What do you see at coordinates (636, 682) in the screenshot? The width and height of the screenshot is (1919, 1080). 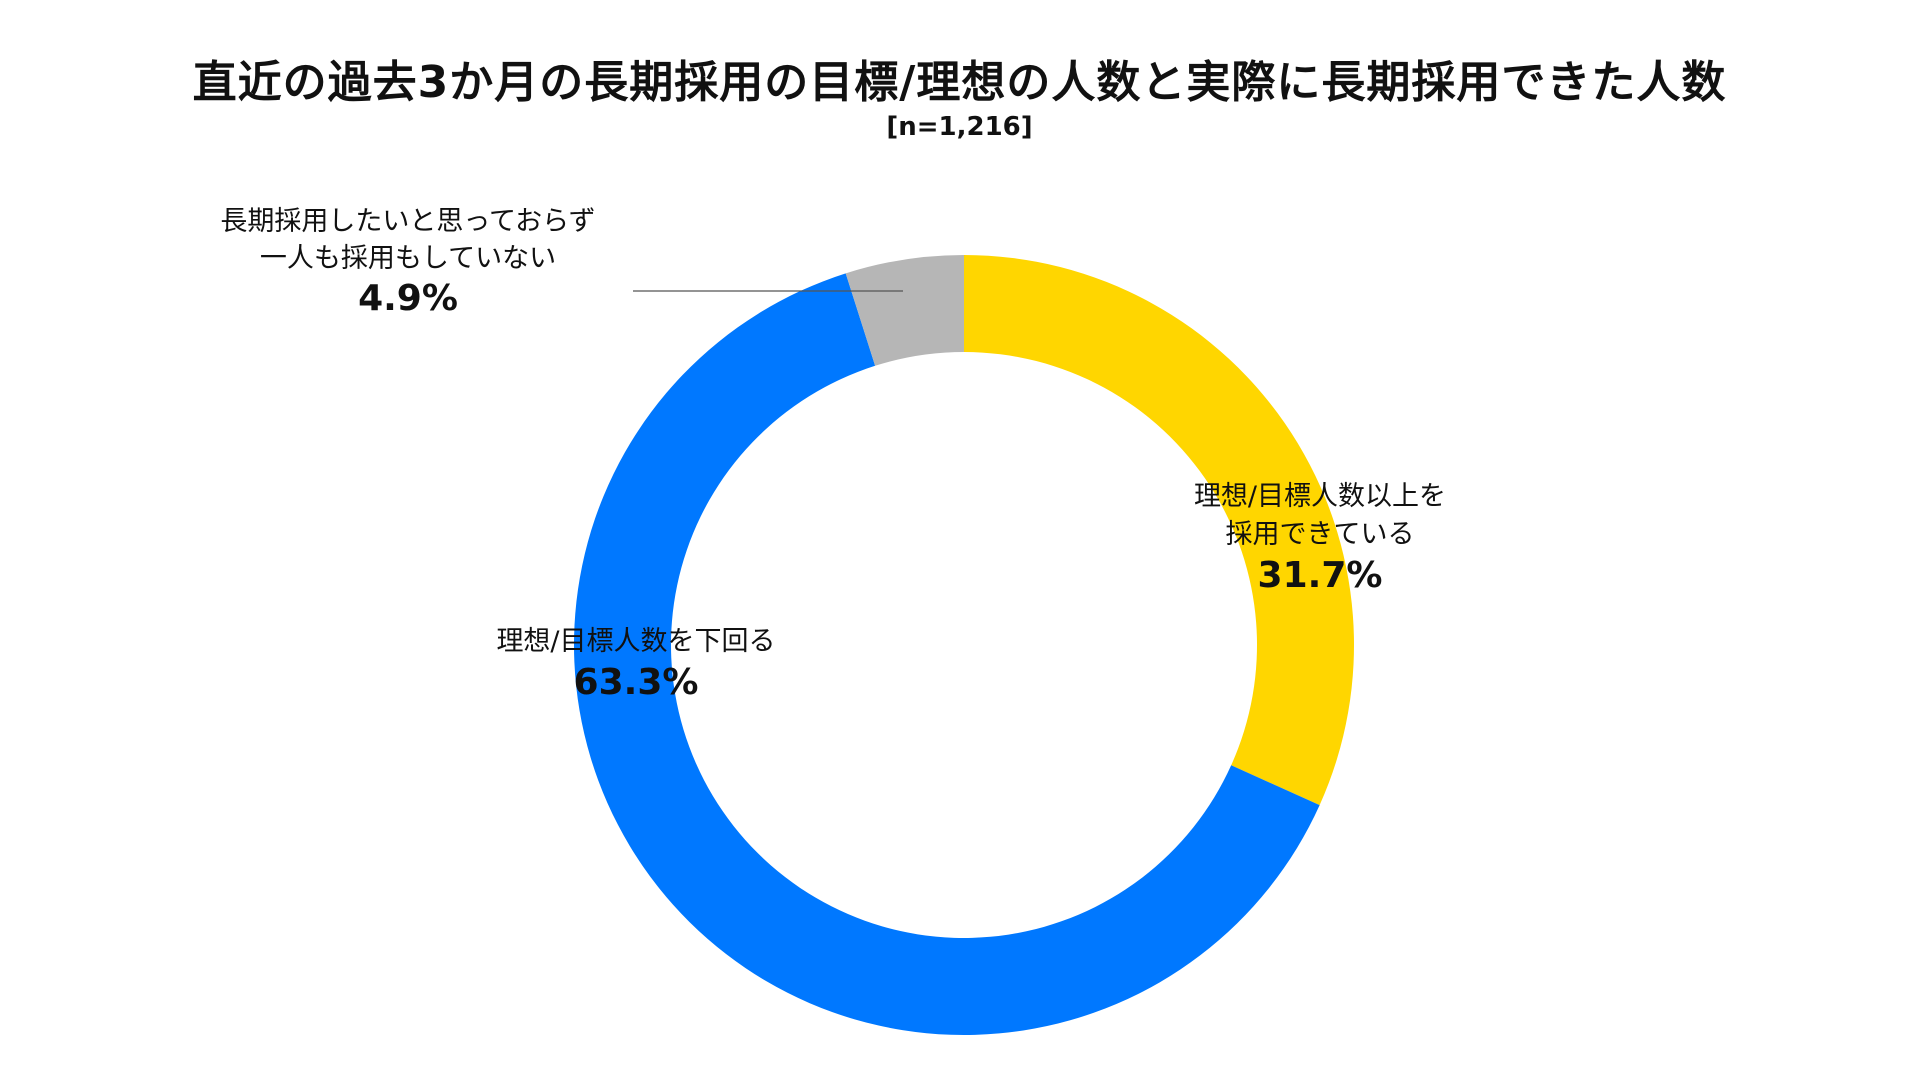 I see `slice-value-label: 63.3%` at bounding box center [636, 682].